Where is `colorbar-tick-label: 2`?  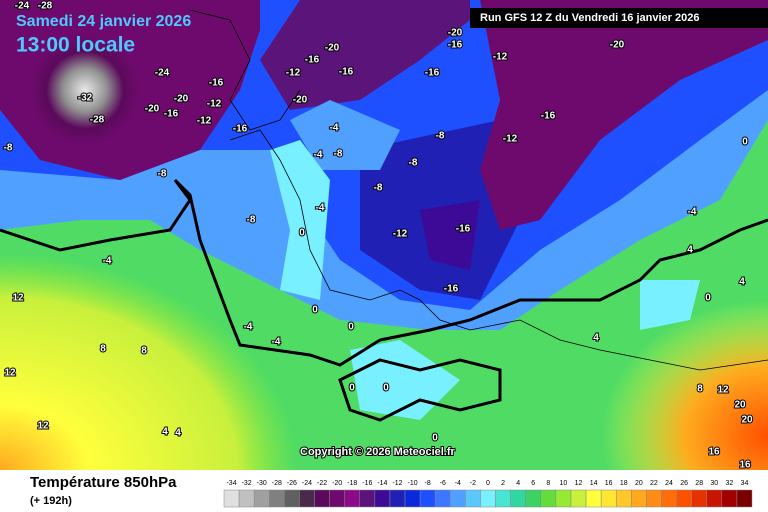
colorbar-tick-label: 2 is located at coordinates (503, 483).